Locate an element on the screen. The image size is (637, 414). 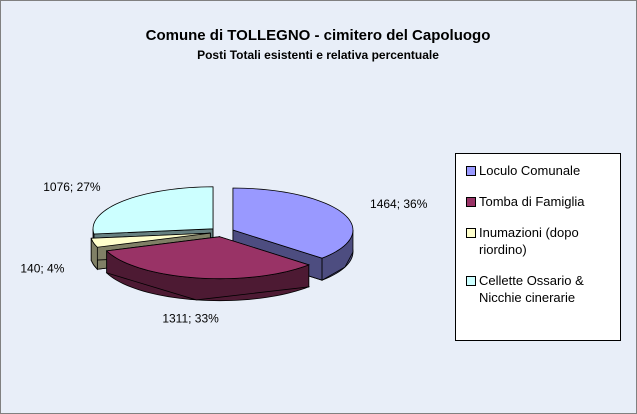
data-label: 1464; 36% is located at coordinates (399, 204).